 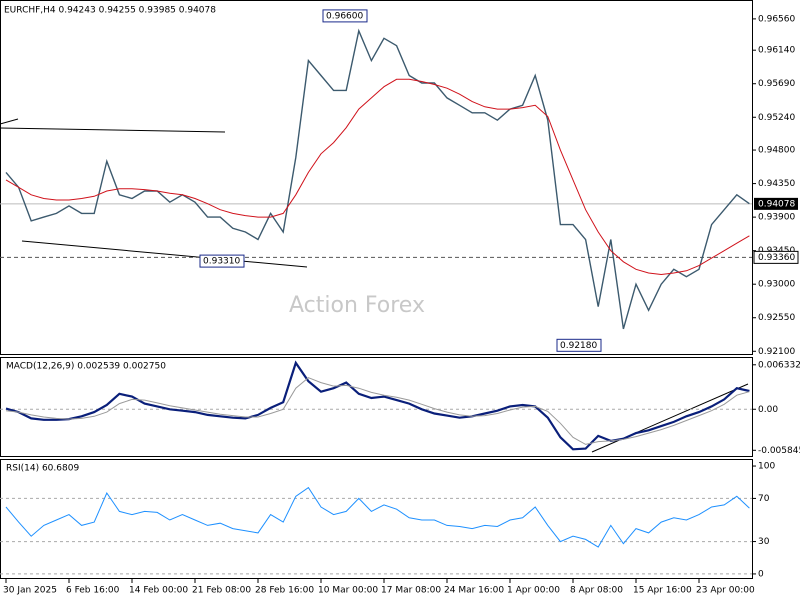 What do you see at coordinates (779, 365) in the screenshot?
I see `y-tick-label: 0.006332` at bounding box center [779, 365].